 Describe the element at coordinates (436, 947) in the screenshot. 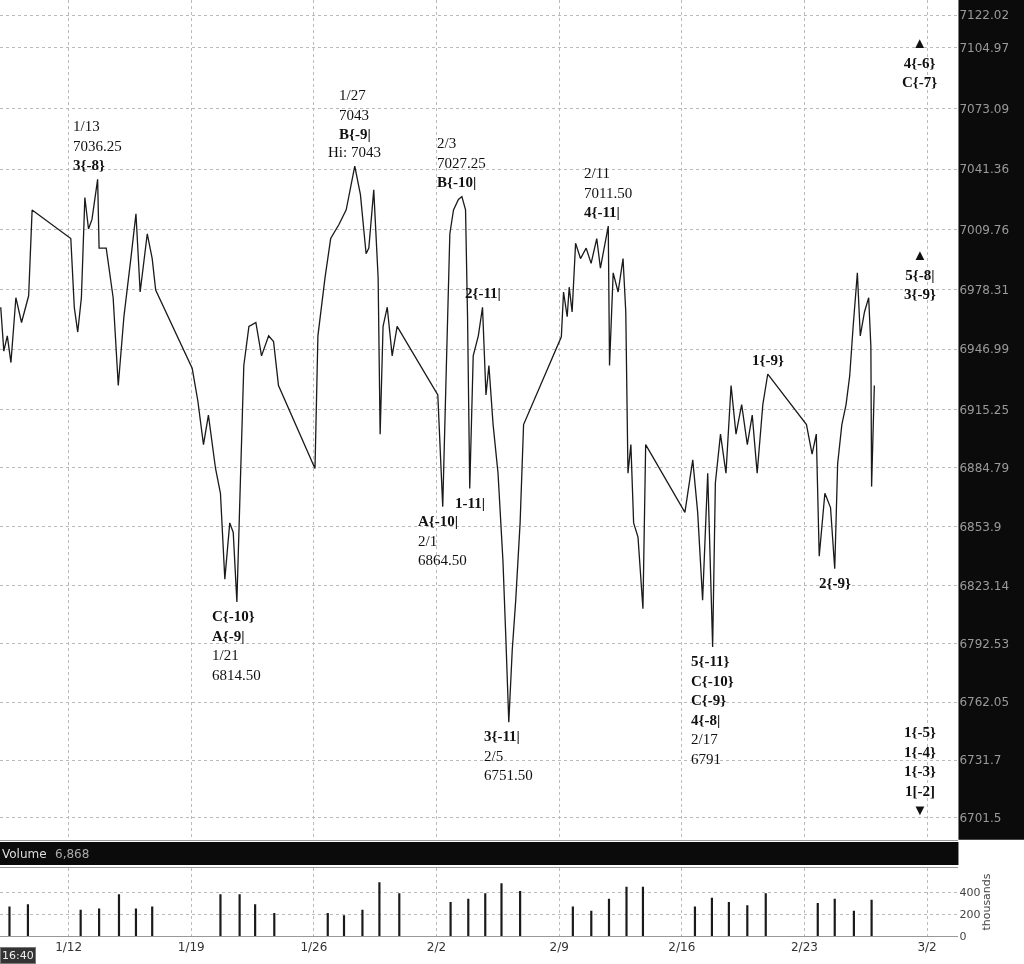

I see `x-tick-label: 2/2` at that location.